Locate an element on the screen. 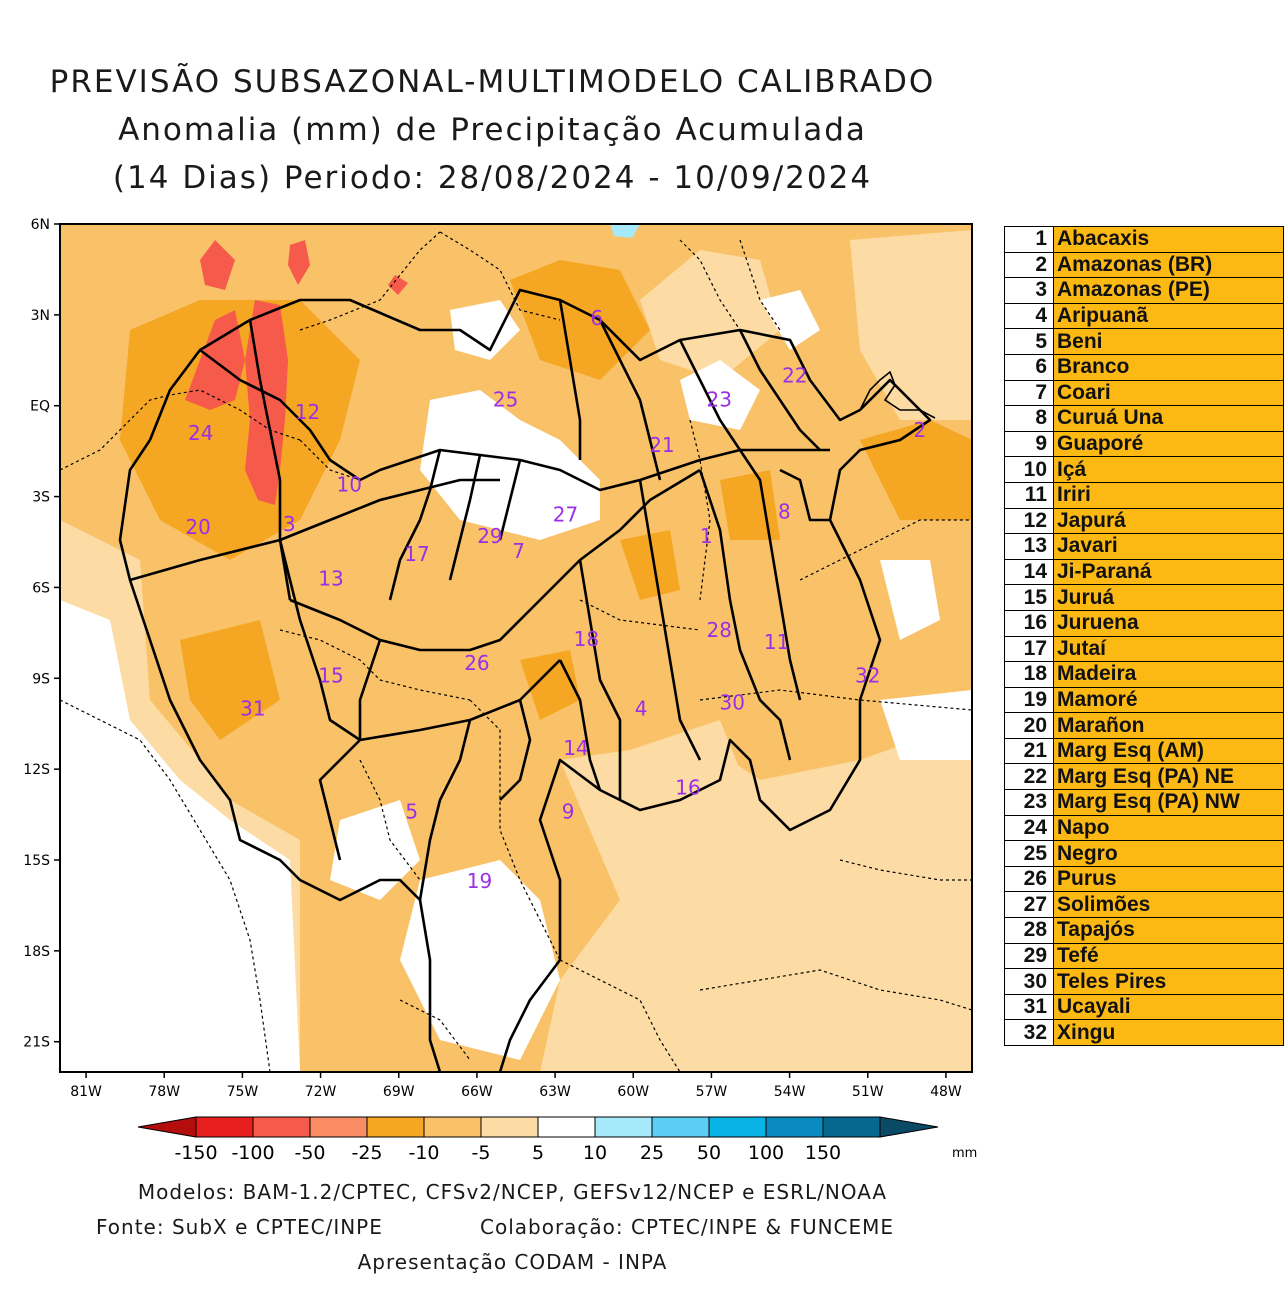 The image size is (1288, 1297). basin-number: 12 is located at coordinates (1029, 521).